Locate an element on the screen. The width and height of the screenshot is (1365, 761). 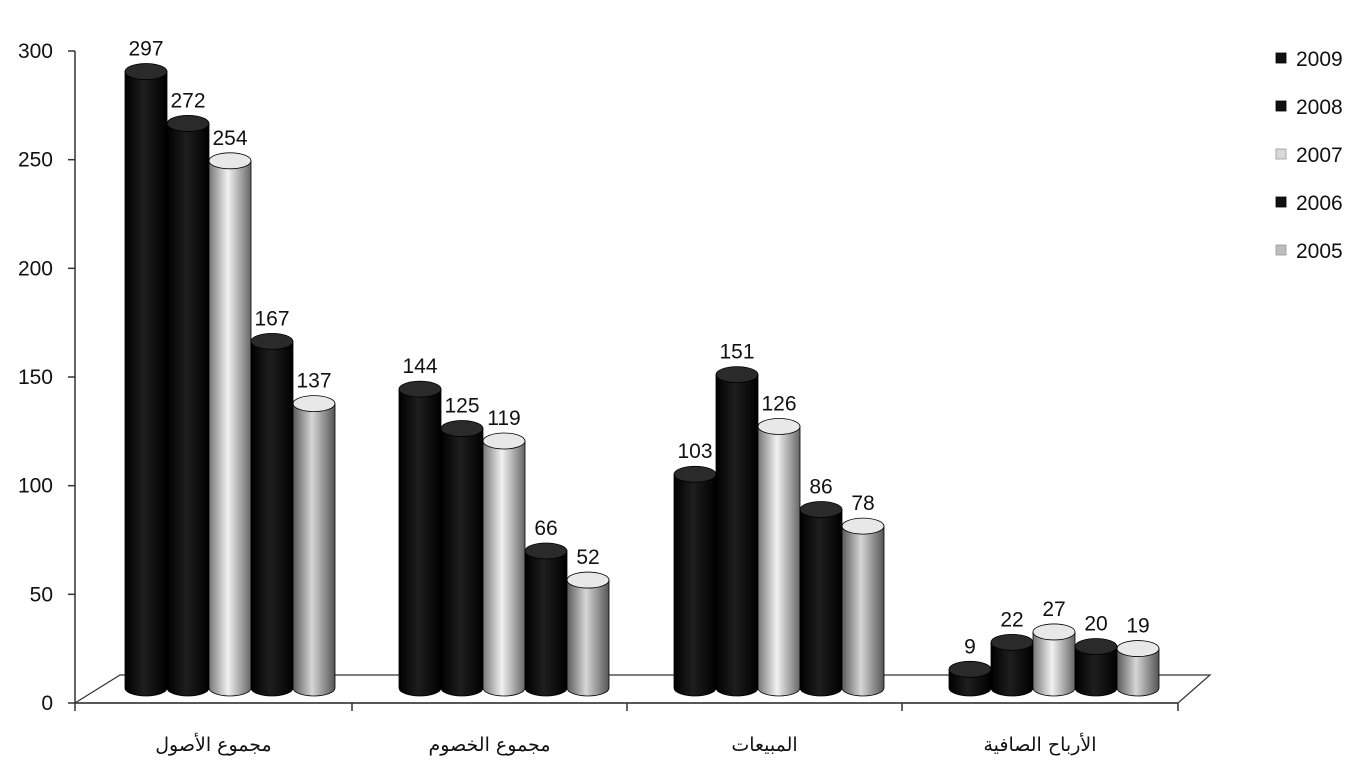
data-label: 119 is located at coordinates (503, 418).